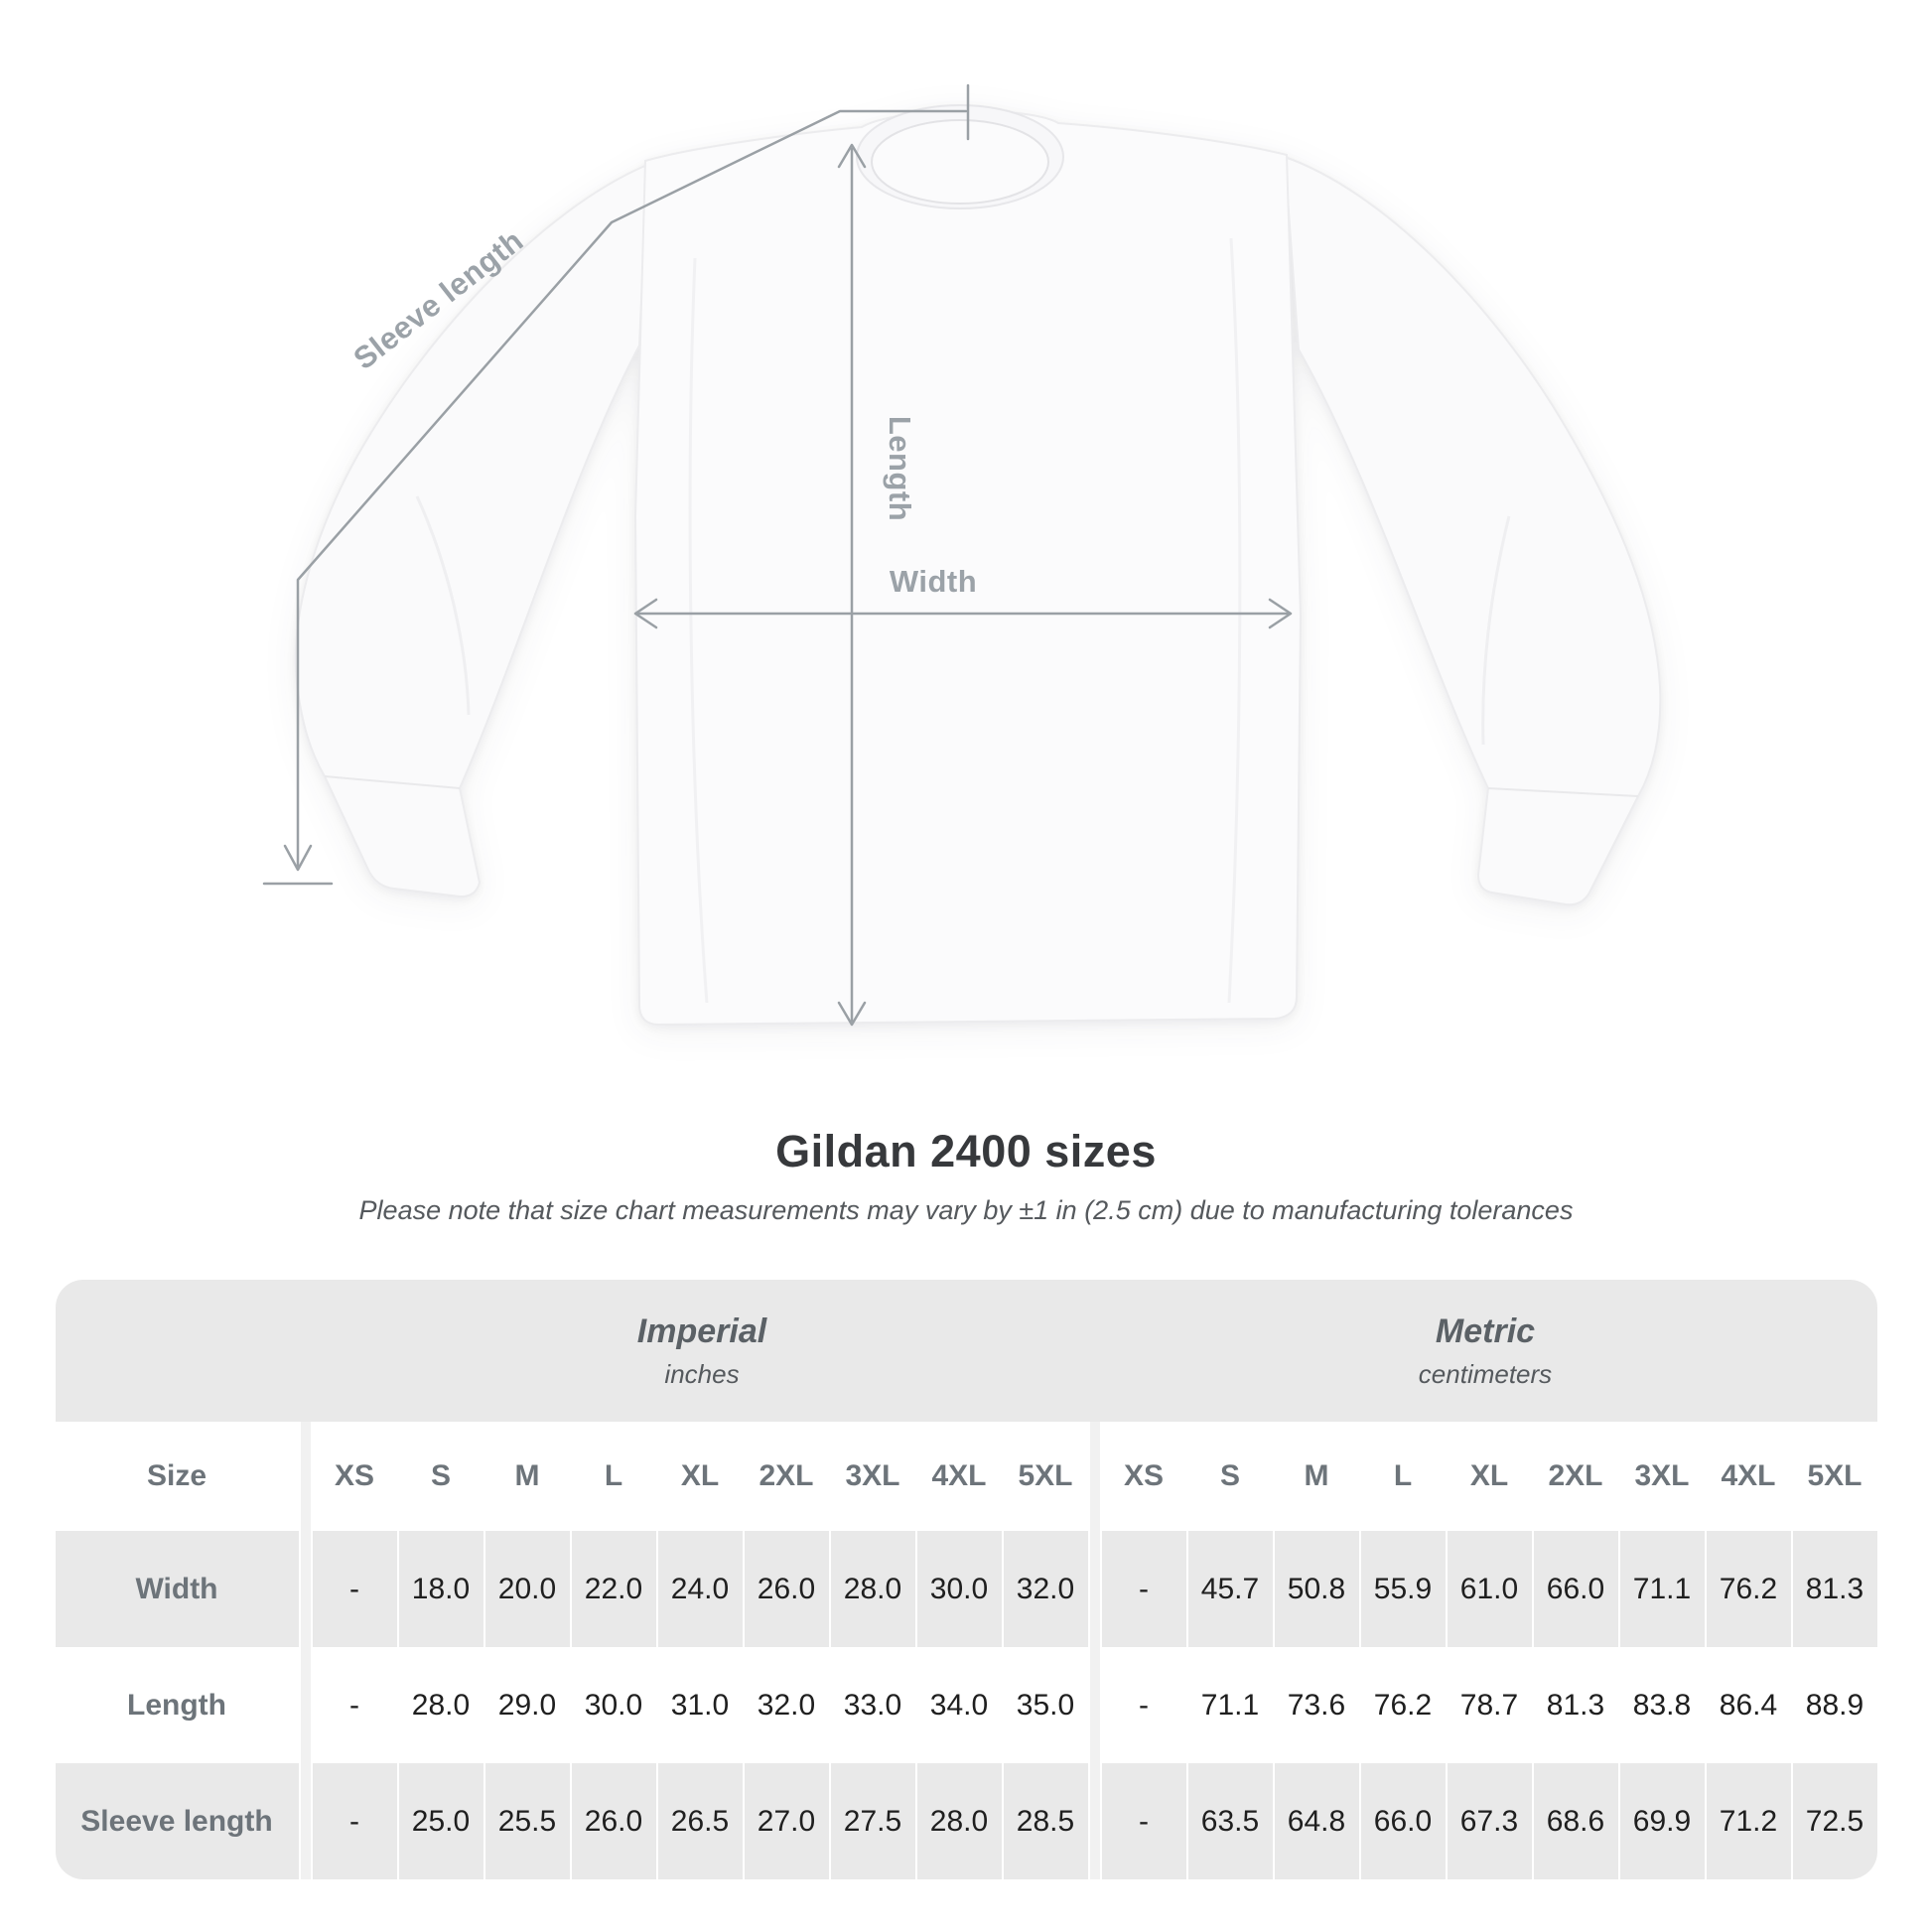 The height and width of the screenshot is (1932, 1932). What do you see at coordinates (873, 1477) in the screenshot?
I see `col-header-imperial-3xl: 3XL` at bounding box center [873, 1477].